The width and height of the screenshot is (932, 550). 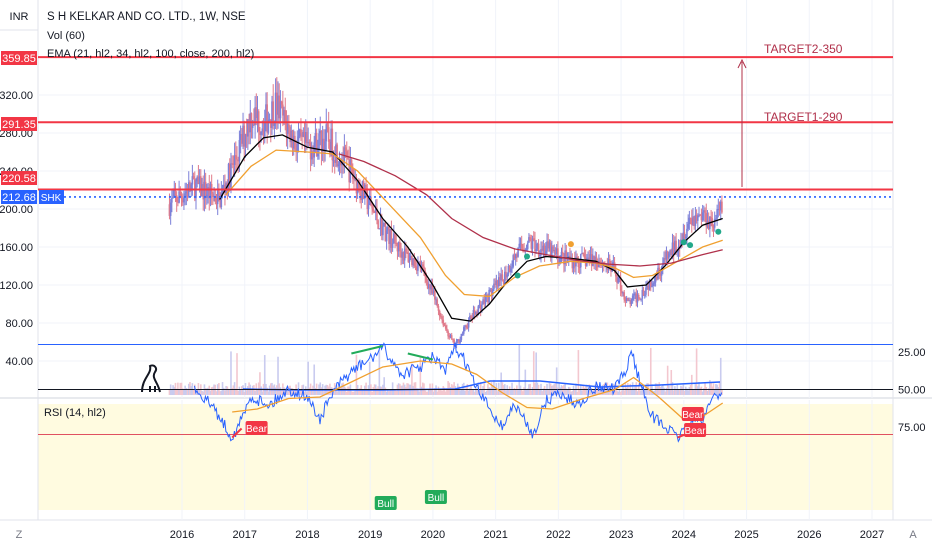 I want to click on signal-tag-label: Bull, so click(x=436, y=498).